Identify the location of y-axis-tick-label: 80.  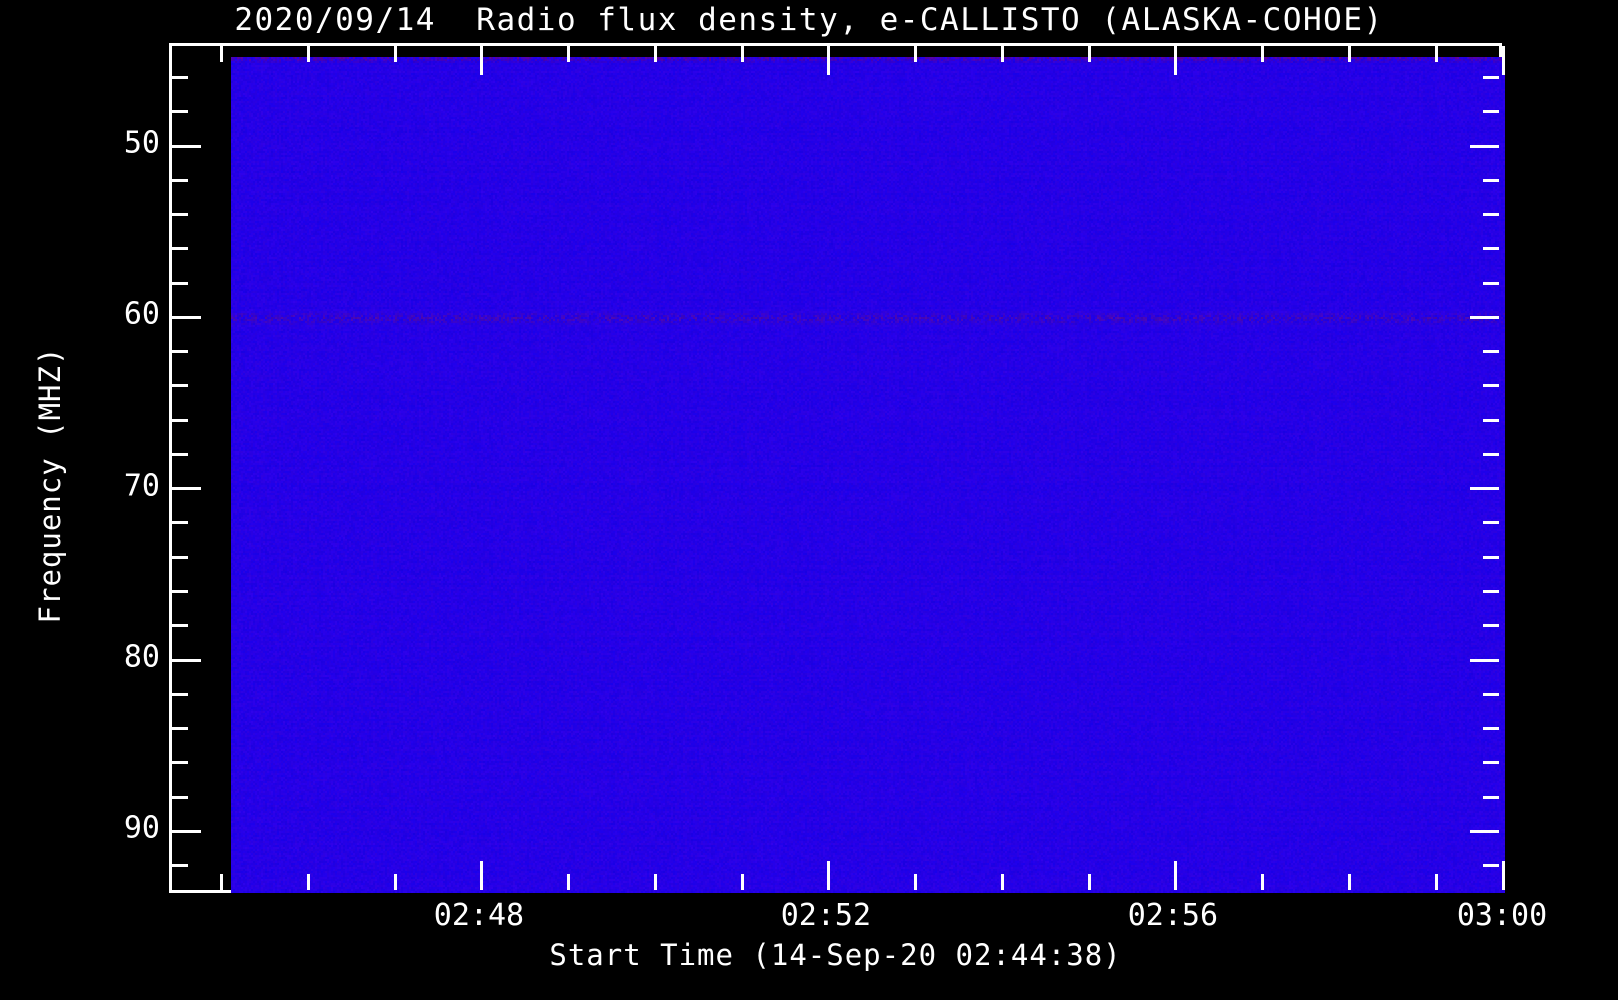
(141, 657).